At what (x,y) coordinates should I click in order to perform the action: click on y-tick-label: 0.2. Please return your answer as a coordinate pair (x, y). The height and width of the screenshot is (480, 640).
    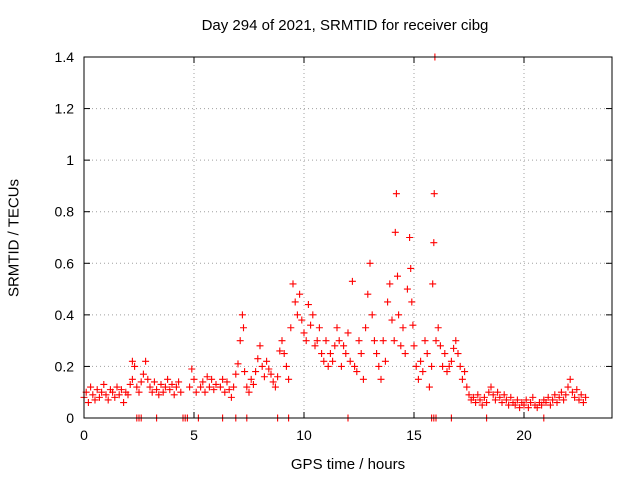
    Looking at the image, I should click on (65, 366).